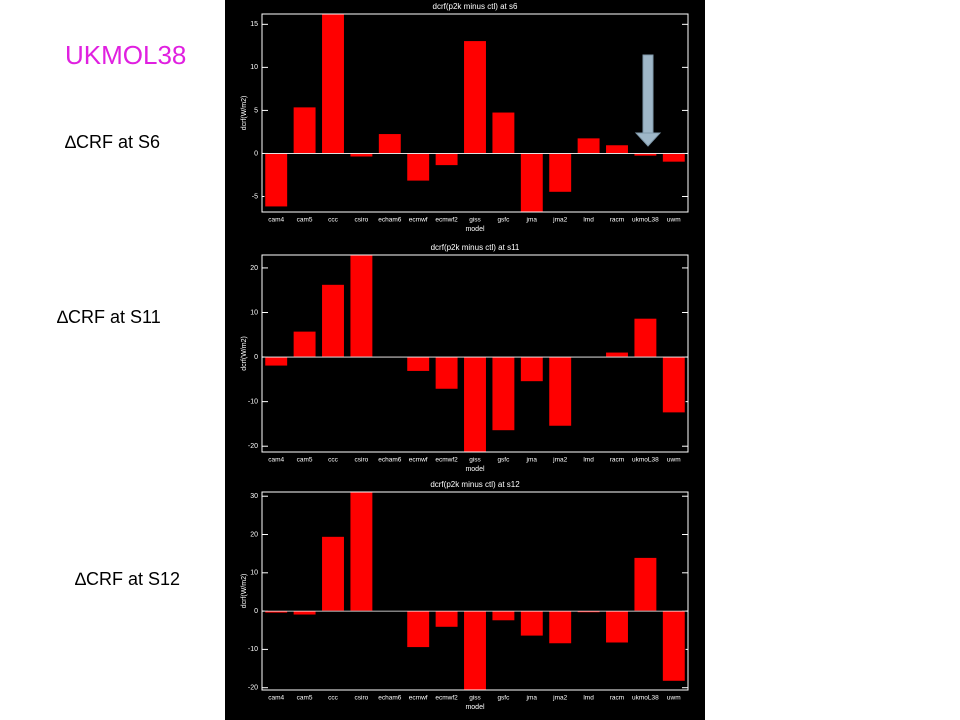  What do you see at coordinates (254, 24) in the screenshot?
I see `y-tick-label: 15` at bounding box center [254, 24].